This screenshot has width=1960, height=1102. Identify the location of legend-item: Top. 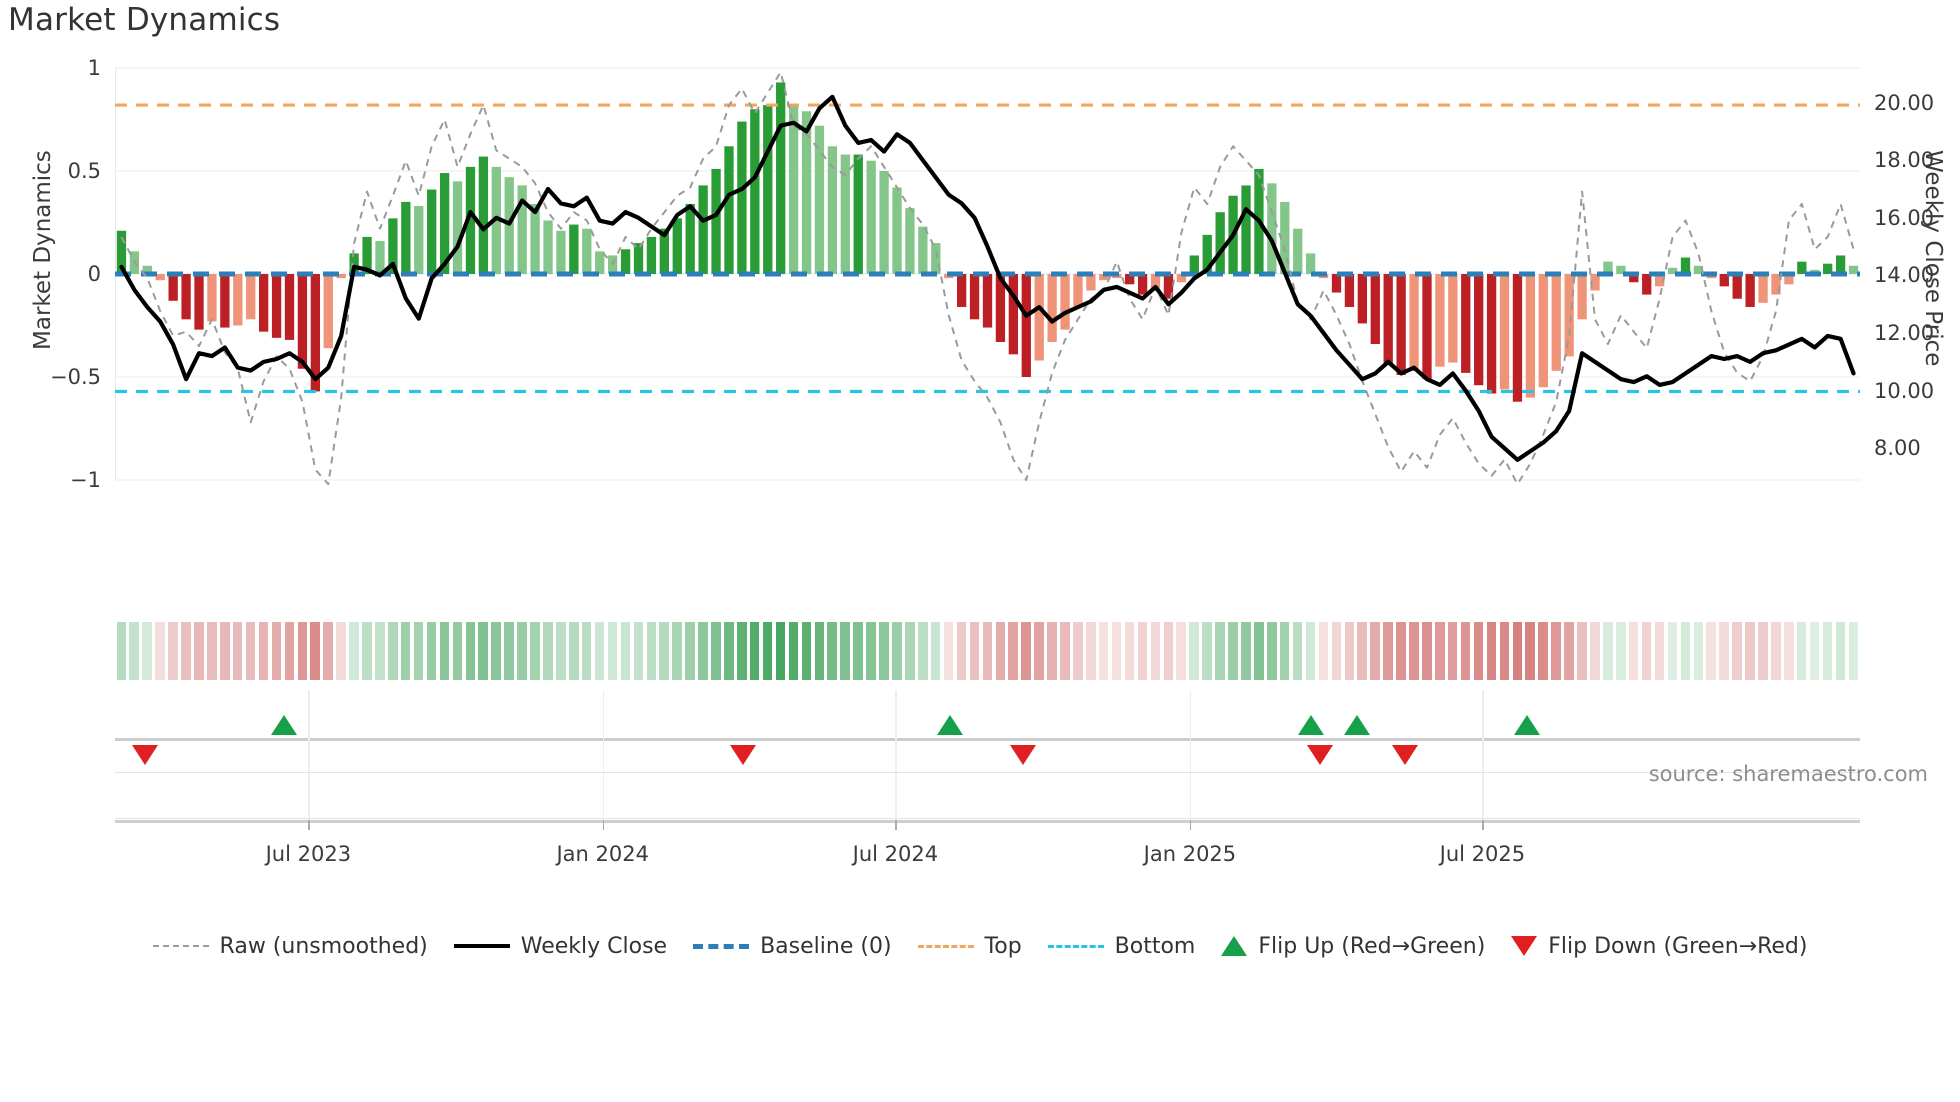
(969, 946).